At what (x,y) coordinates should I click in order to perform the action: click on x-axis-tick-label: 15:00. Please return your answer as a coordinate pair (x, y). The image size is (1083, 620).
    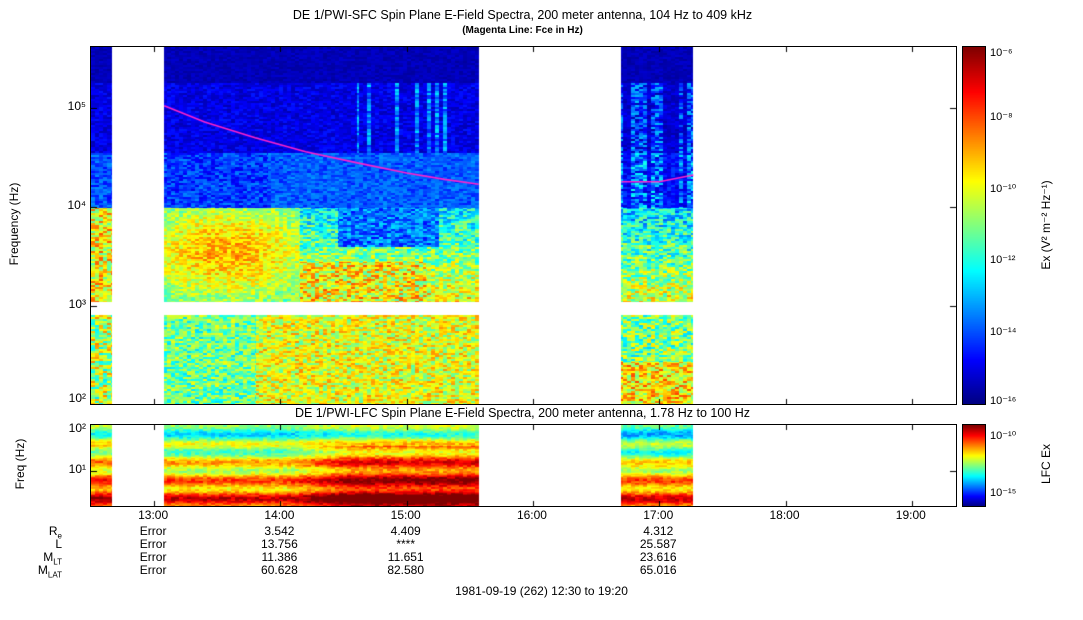
    Looking at the image, I should click on (405, 515).